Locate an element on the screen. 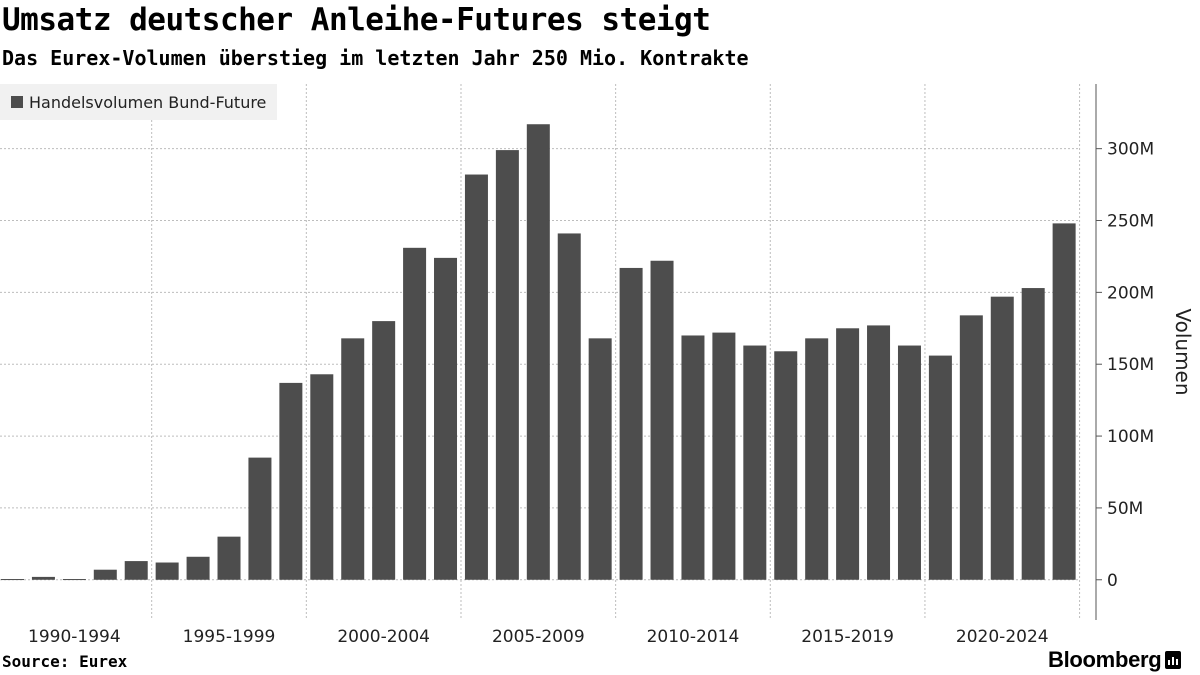 The height and width of the screenshot is (675, 1200). x-tick-label: 2005-2009 is located at coordinates (538, 637).